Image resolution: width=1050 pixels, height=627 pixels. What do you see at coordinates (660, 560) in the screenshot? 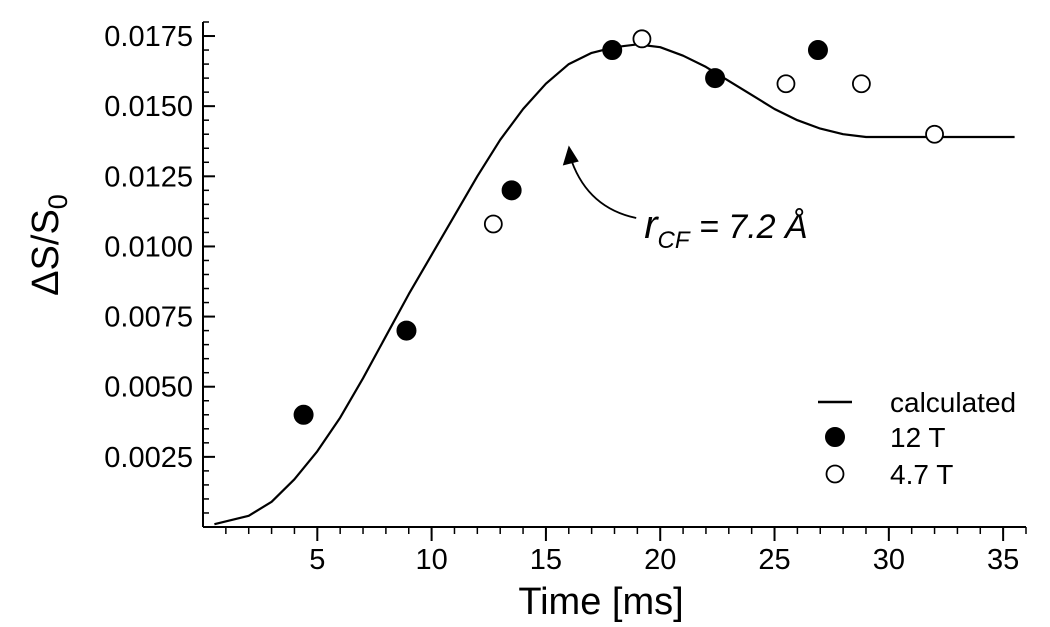
I see `x-tick-label: 20` at bounding box center [660, 560].